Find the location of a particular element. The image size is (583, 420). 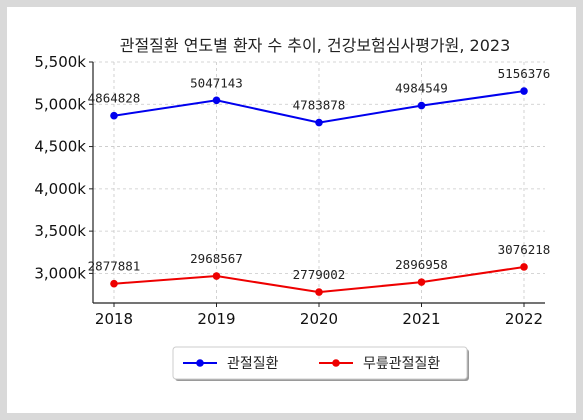

legend-label: 관절질환 is located at coordinates (253, 364).